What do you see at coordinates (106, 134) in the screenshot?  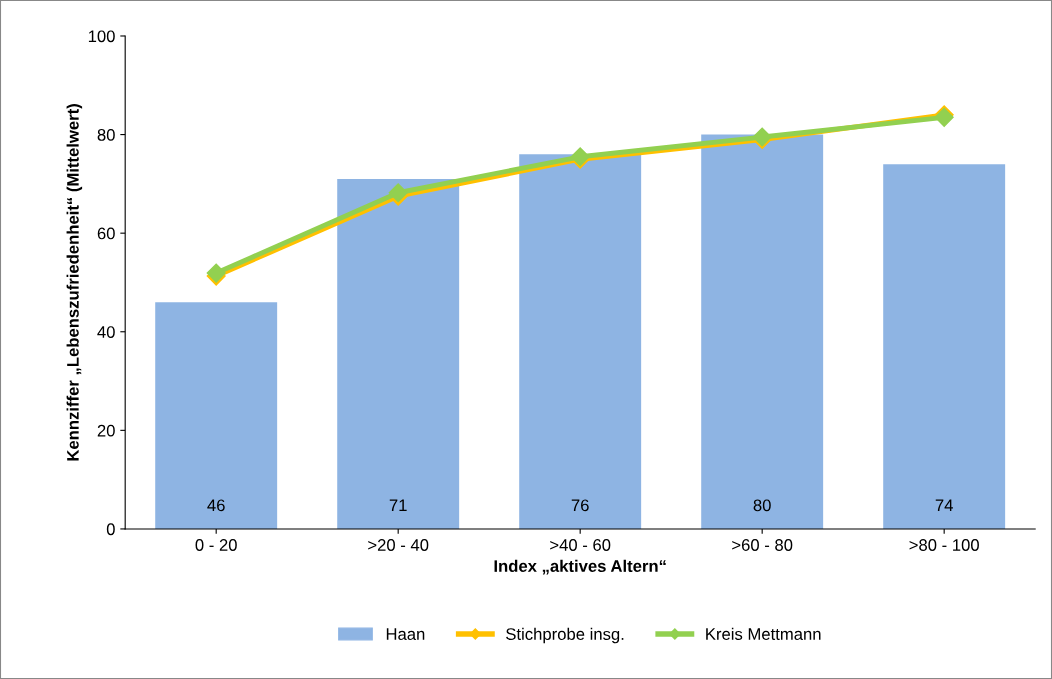 I see `y-tick-label: 80` at bounding box center [106, 134].